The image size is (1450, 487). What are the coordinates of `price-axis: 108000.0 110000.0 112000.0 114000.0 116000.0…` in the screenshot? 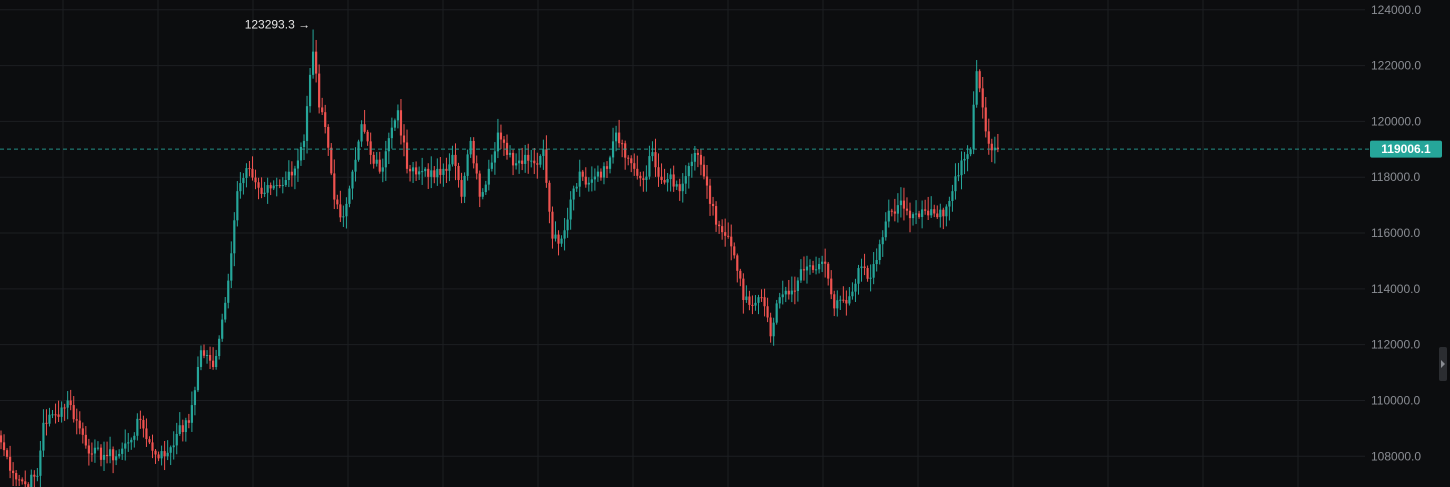 It's located at (1396, 233).